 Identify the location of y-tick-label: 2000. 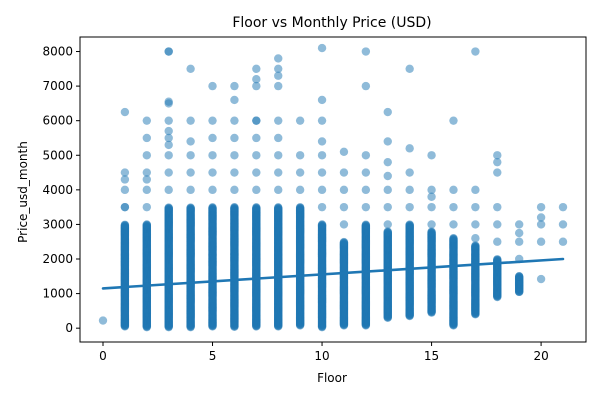
(57, 259).